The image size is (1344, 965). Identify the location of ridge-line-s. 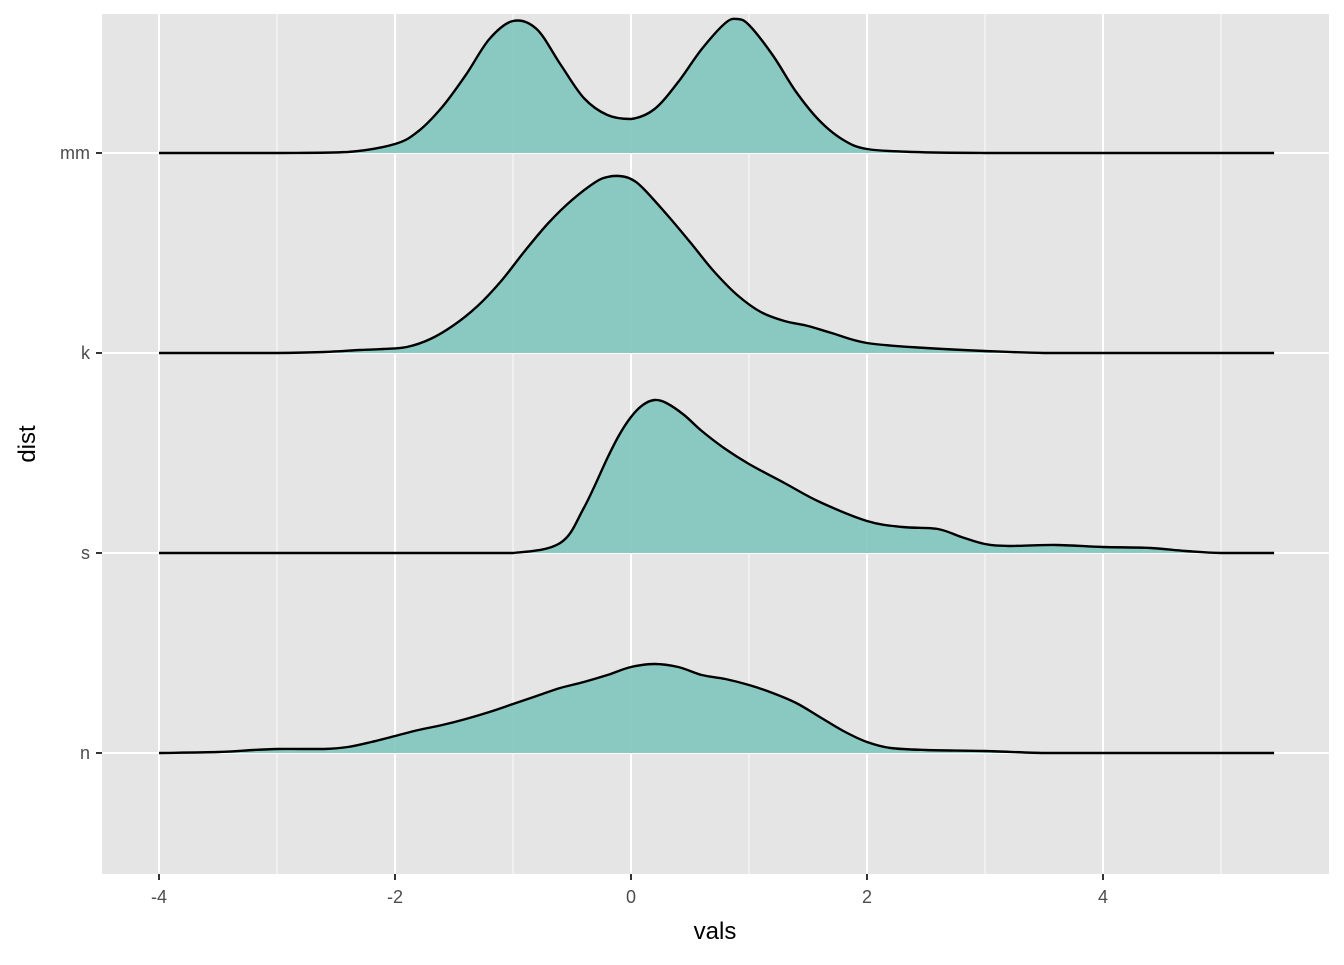
(717, 476).